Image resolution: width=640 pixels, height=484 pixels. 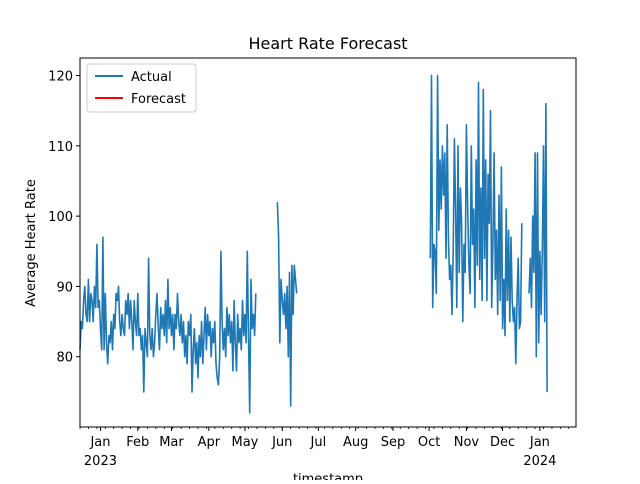 I want to click on x-tick-label-3: Apr, so click(x=209, y=442).